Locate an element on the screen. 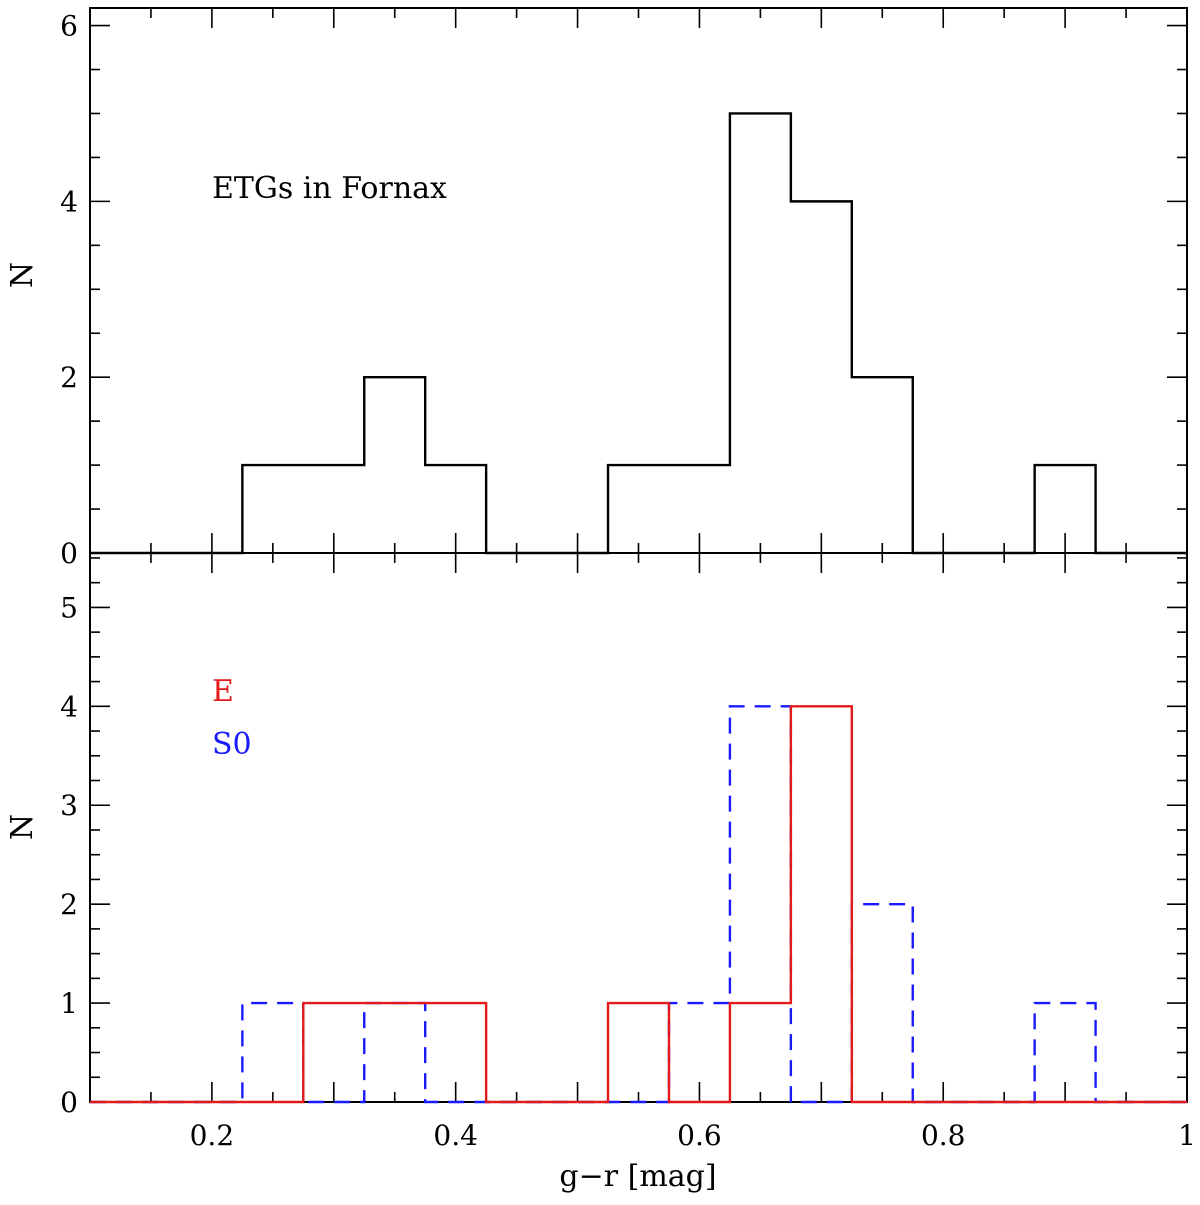 The image size is (1200, 1205). x-tick-label: 0.6 is located at coordinates (699, 1135).